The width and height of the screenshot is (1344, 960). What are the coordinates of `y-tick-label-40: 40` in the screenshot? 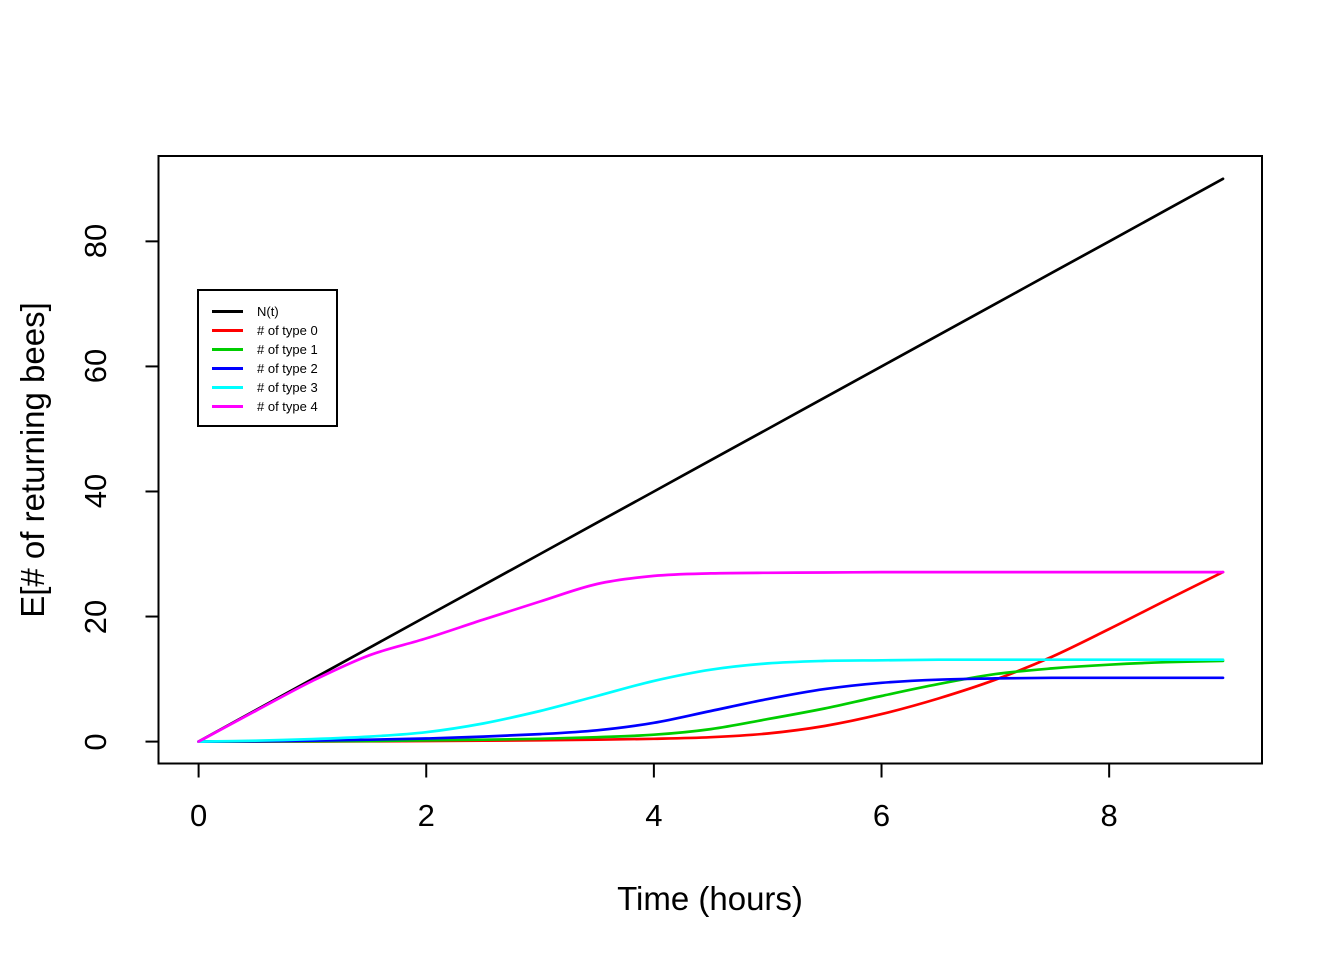 It's located at (95, 491).